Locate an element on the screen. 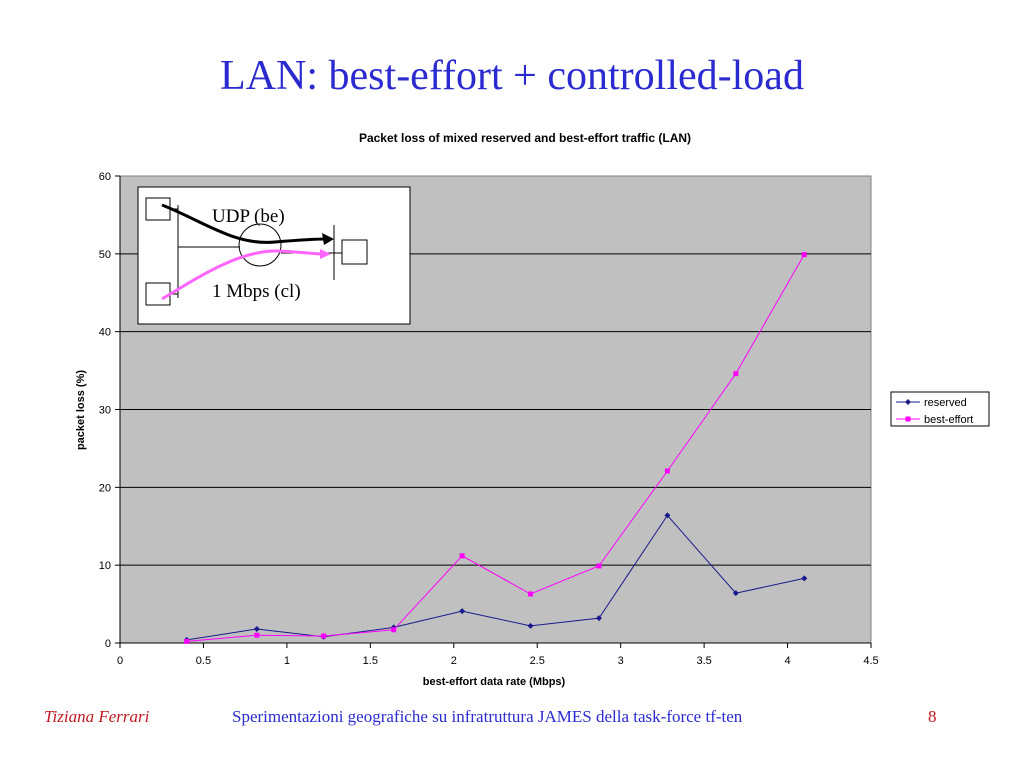 The height and width of the screenshot is (768, 1024). legend-marker-reserved is located at coordinates (908, 402).